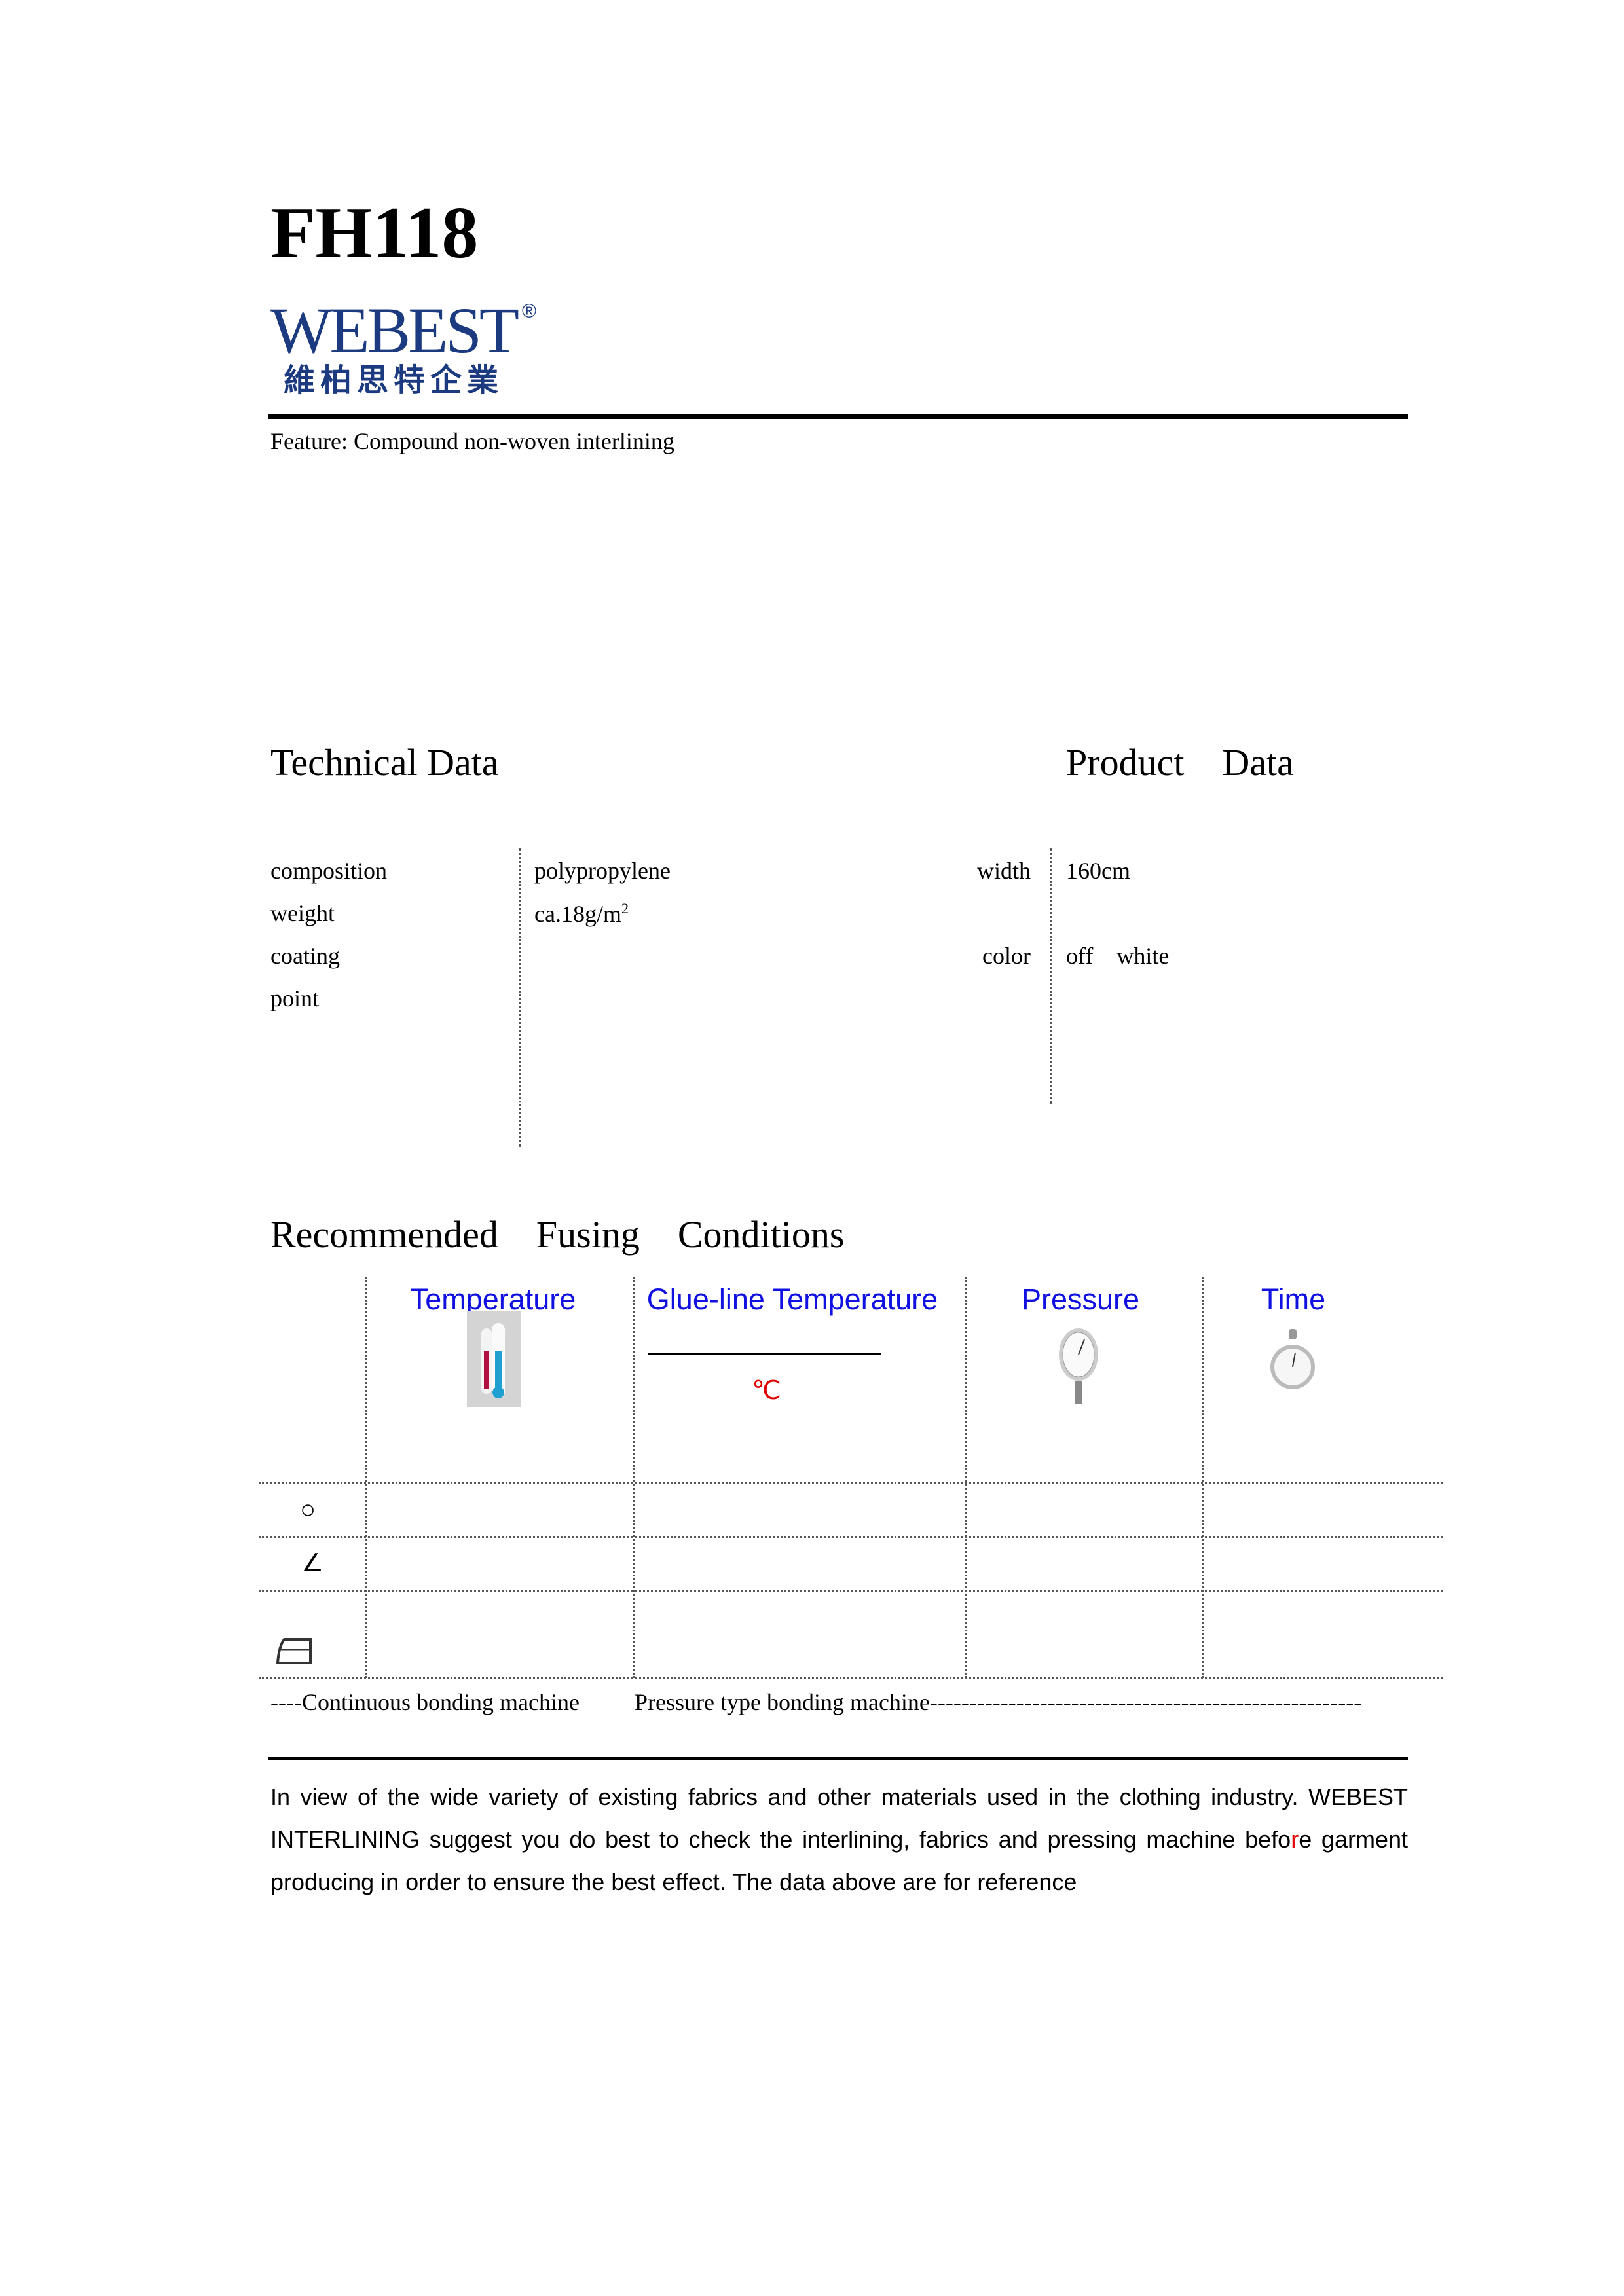 The image size is (1624, 2296). What do you see at coordinates (493, 1299) in the screenshot?
I see `col-header-temperature: Temperature` at bounding box center [493, 1299].